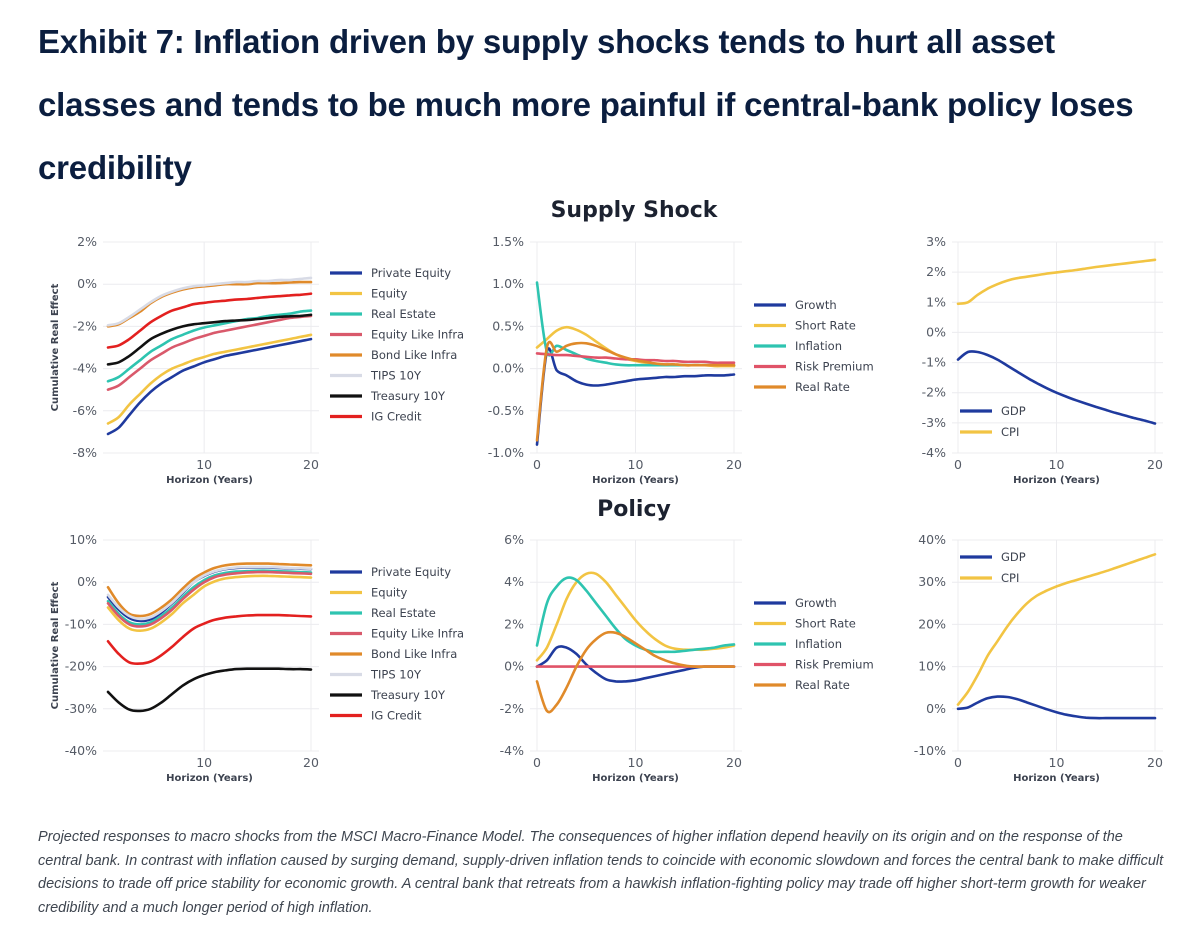 The image size is (1200, 931). I want to click on y-tick-label: 1.5%, so click(508, 241).